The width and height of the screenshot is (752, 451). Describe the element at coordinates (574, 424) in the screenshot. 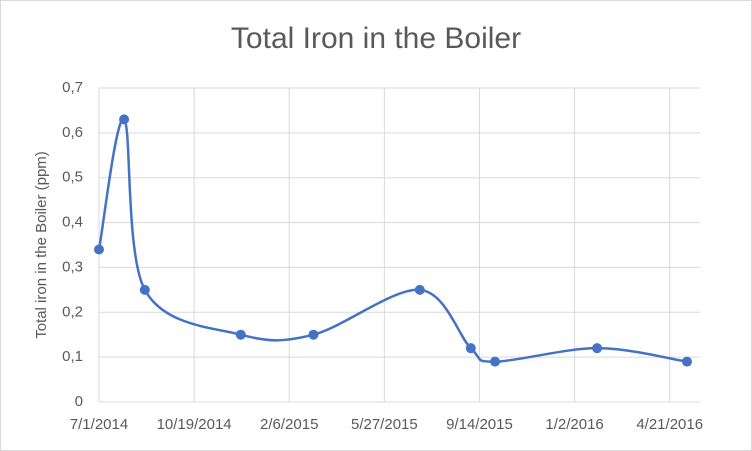

I see `x-tick-label: 1/2/2016` at that location.